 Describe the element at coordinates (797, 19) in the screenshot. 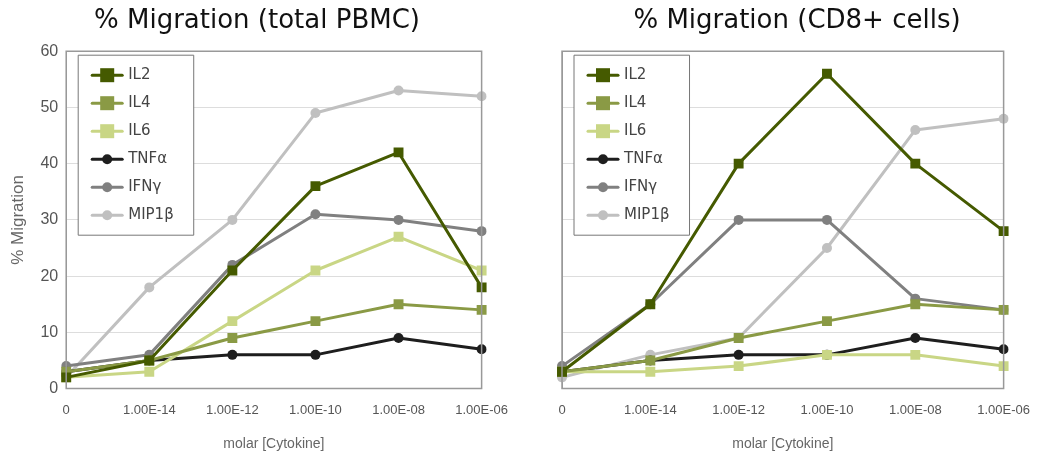

I see `chart-title: % Migration (CD8+ cells)` at that location.